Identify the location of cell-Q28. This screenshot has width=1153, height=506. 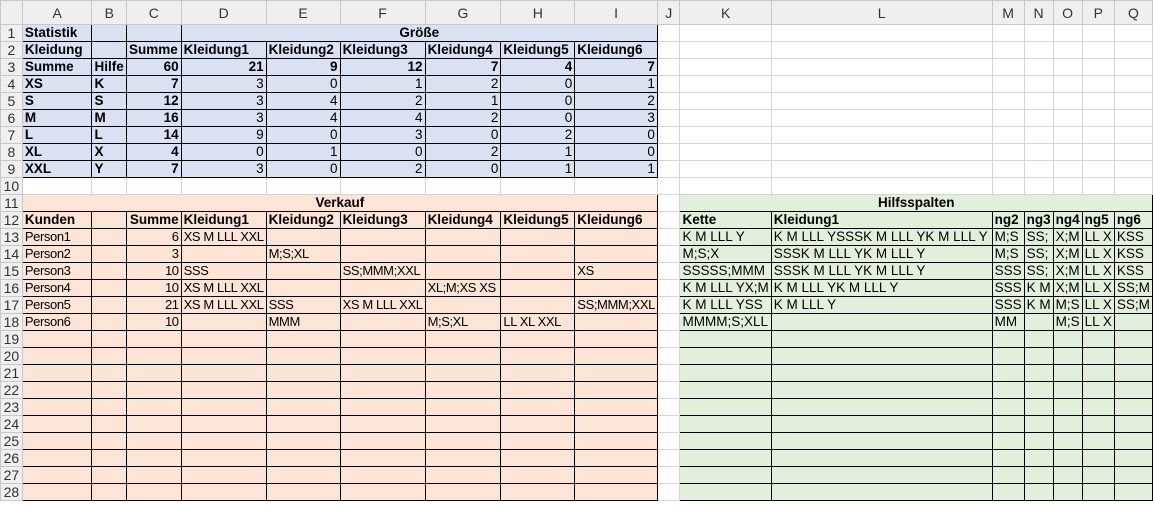
(1133, 492).